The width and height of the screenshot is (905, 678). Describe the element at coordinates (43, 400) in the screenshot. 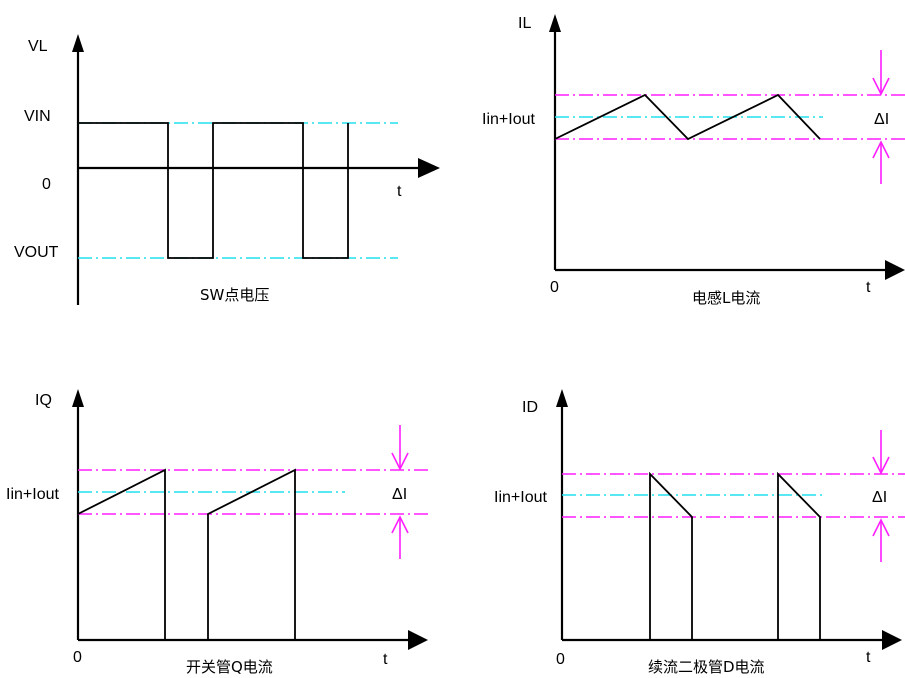

I see `iq-y-label: IQ` at that location.